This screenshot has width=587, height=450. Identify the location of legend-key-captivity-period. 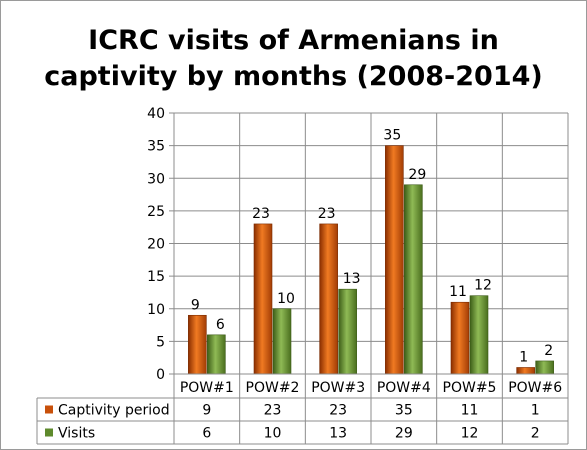
(49, 409).